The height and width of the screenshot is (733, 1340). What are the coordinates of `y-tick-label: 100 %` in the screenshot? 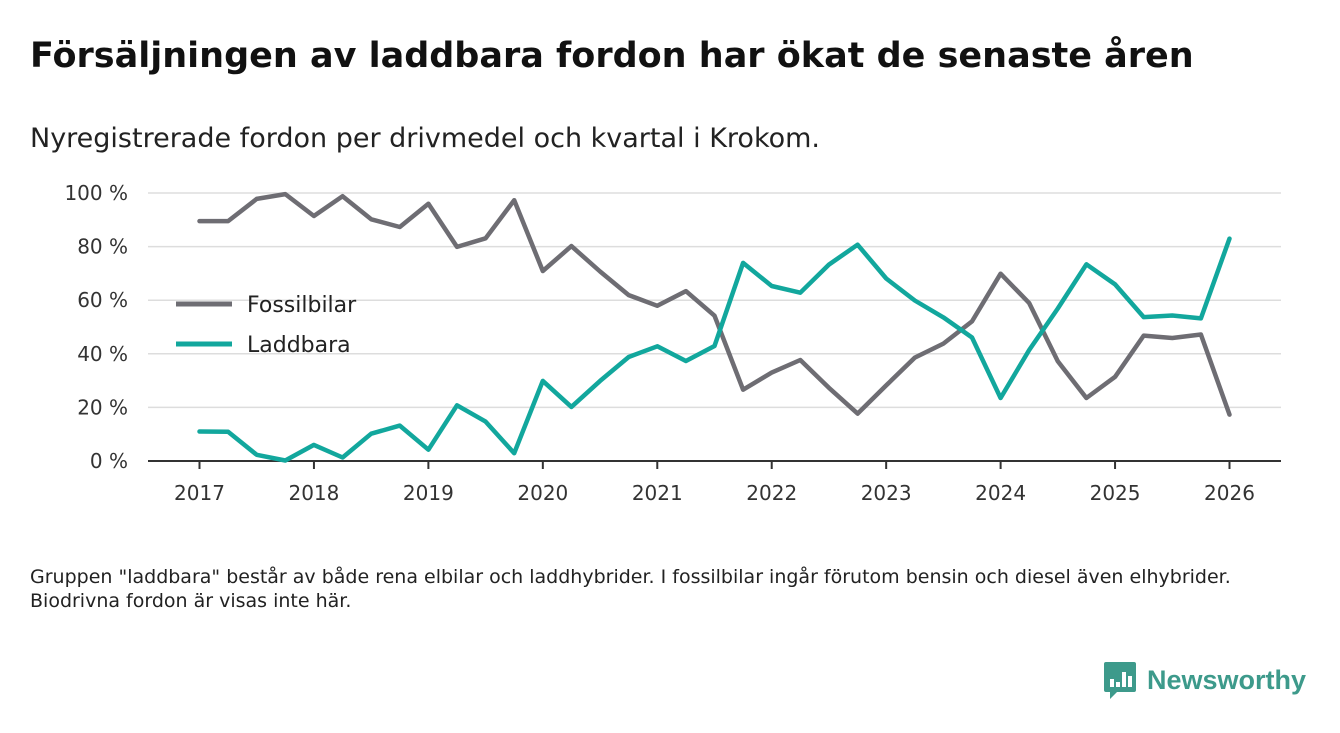 It's located at (96, 193).